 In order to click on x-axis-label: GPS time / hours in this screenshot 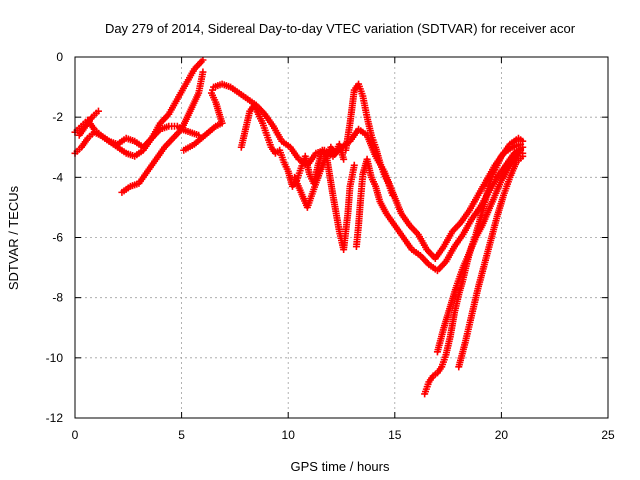, I will do `click(340, 466)`.